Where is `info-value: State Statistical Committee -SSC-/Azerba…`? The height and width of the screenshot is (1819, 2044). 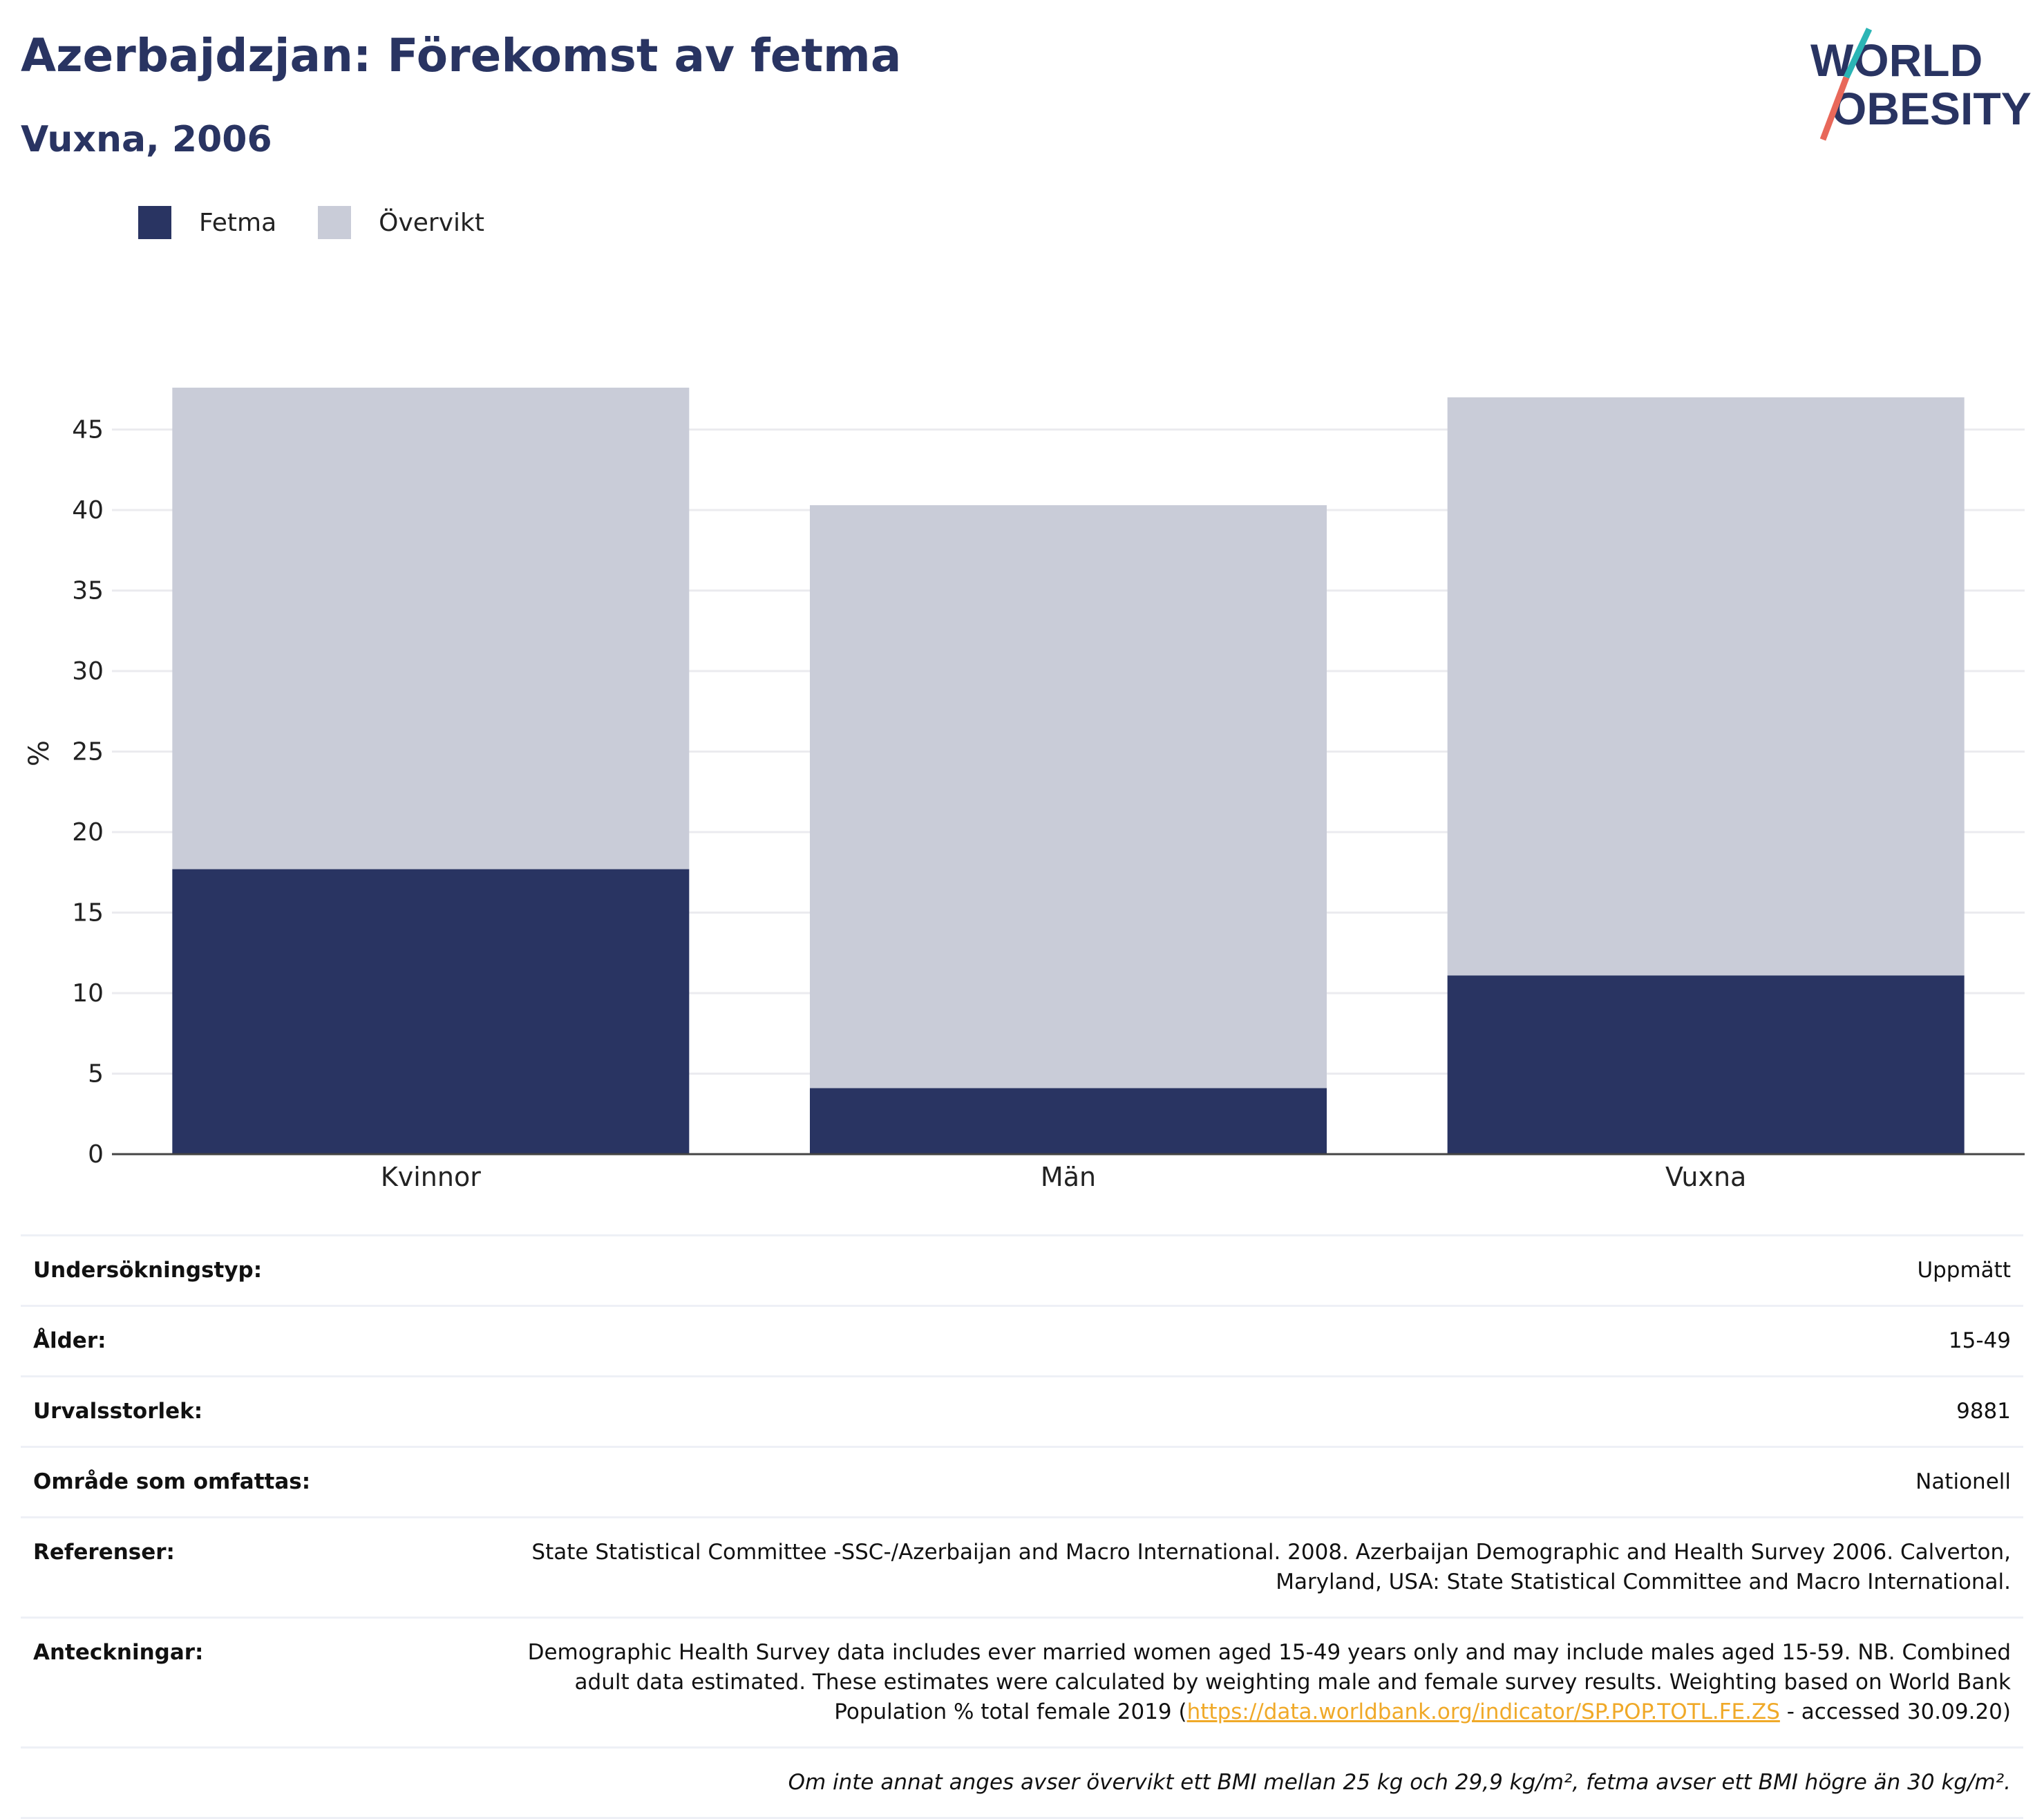
info-value: State Statistical Committee -SSC-/Azerba… is located at coordinates (1271, 1567).